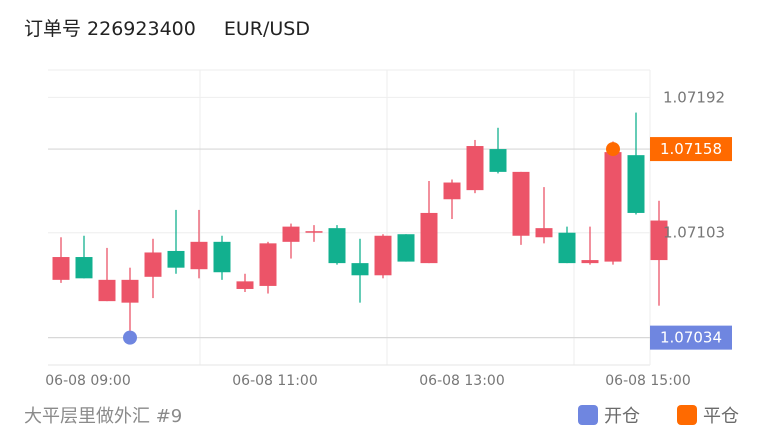 The width and height of the screenshot is (775, 440). What do you see at coordinates (110, 29) in the screenshot?
I see `order-number: 订单号 226923400` at bounding box center [110, 29].